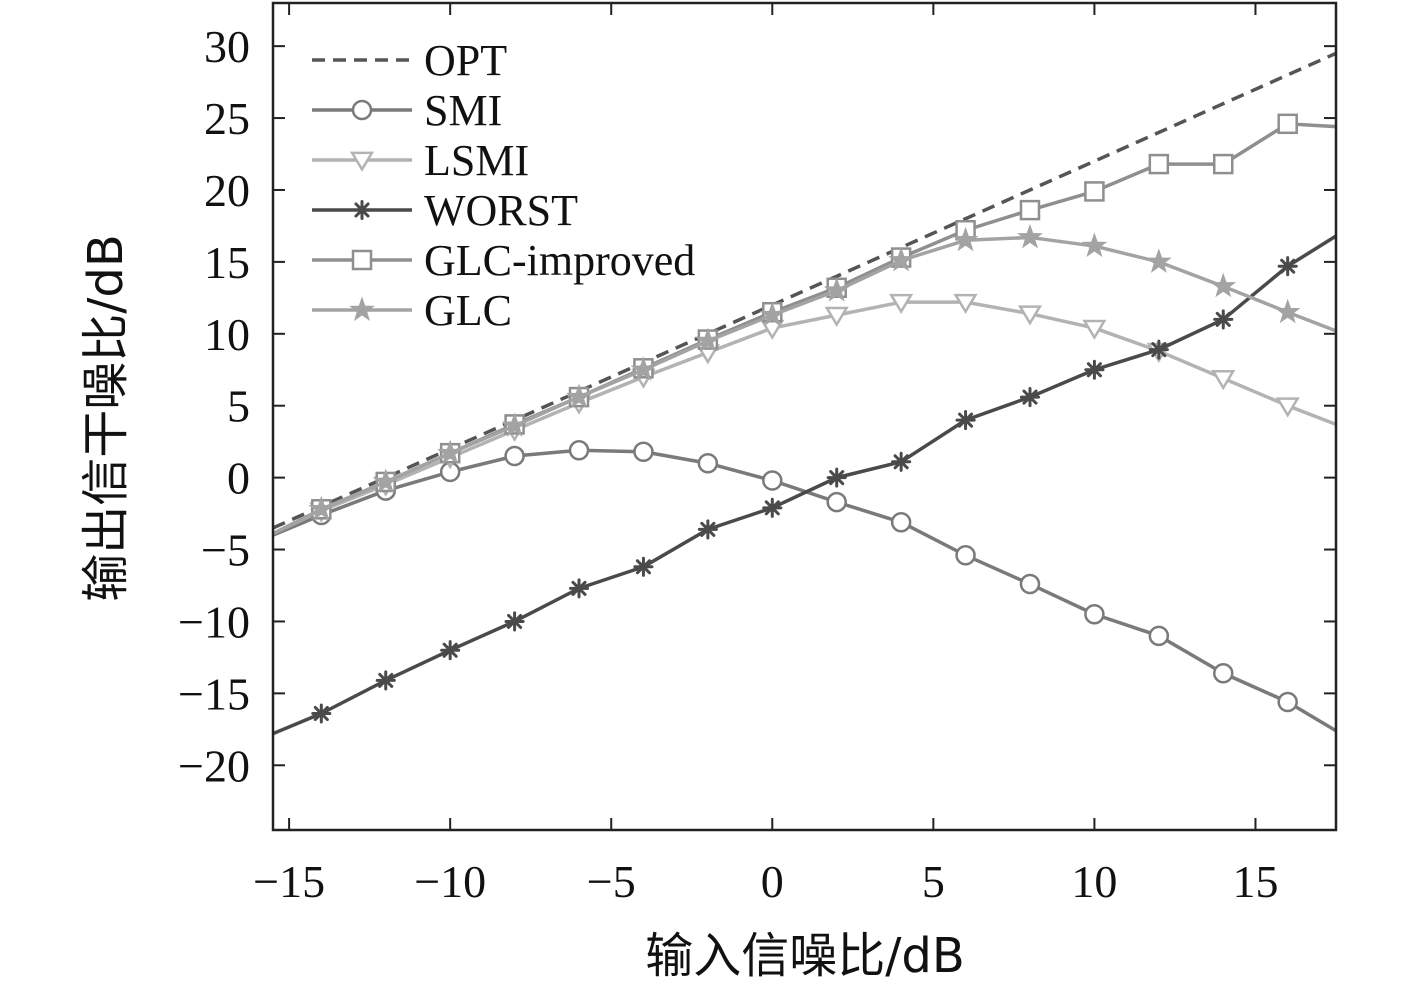  I want to click on x-tick-label: 10, so click(1094, 881).